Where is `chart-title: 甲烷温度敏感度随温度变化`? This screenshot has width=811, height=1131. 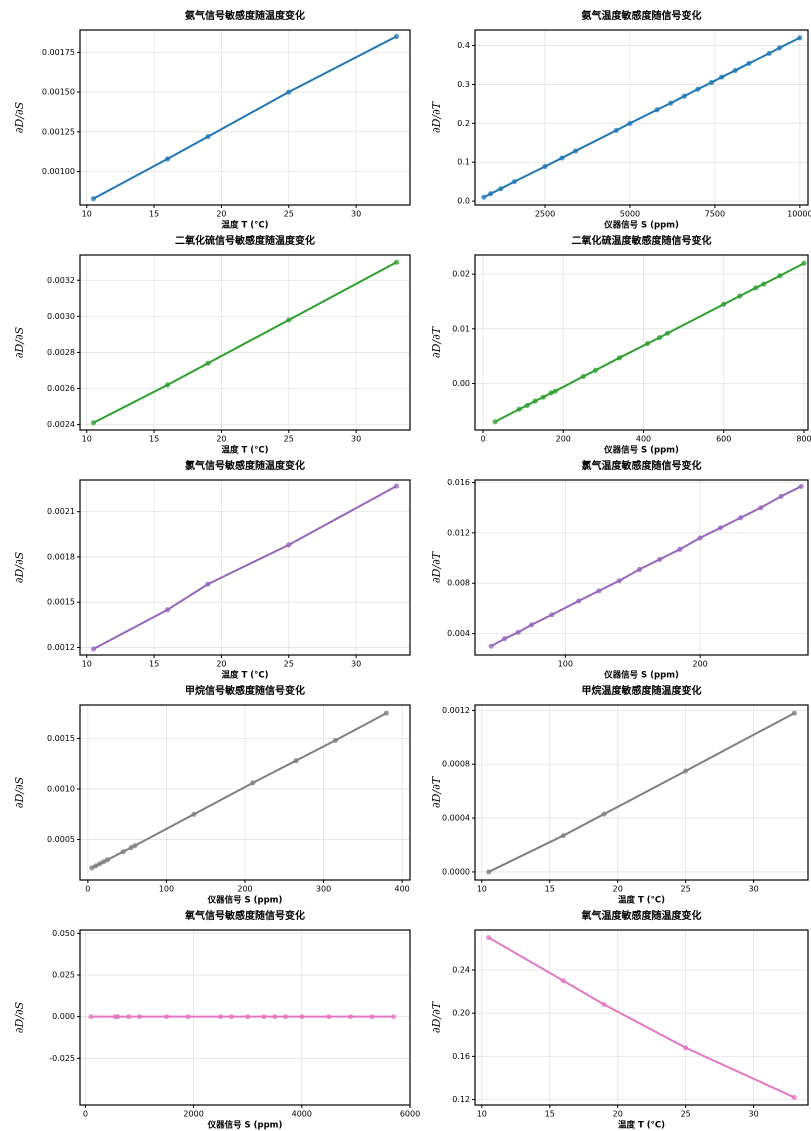
chart-title: 甲烷温度敏感度随温度变化 is located at coordinates (642, 690).